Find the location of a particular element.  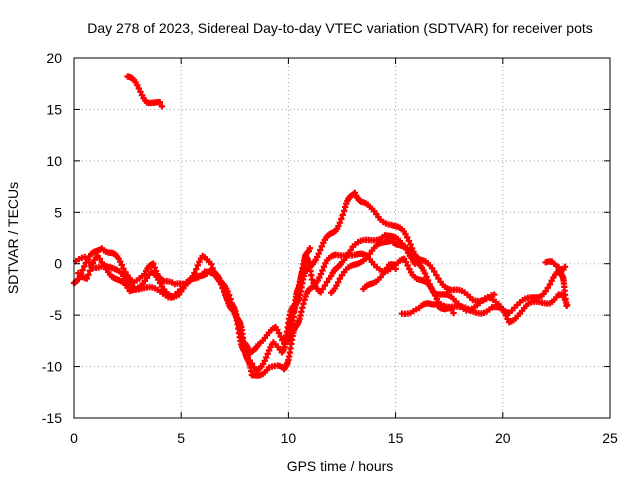

x-tick-label: 25 is located at coordinates (610, 438).